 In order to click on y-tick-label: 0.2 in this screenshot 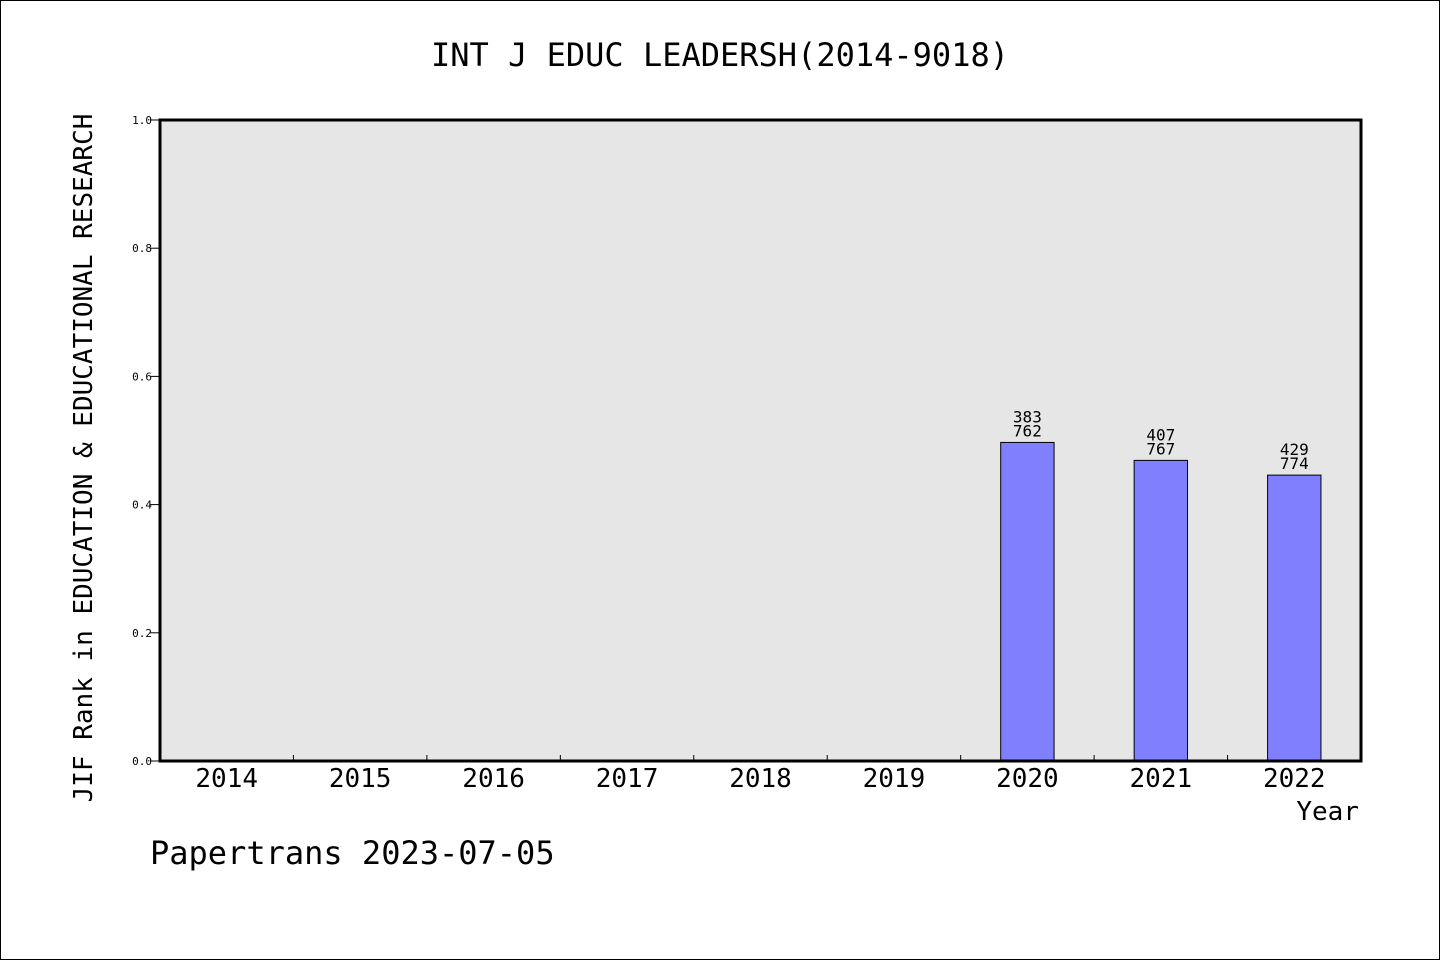, I will do `click(142, 633)`.